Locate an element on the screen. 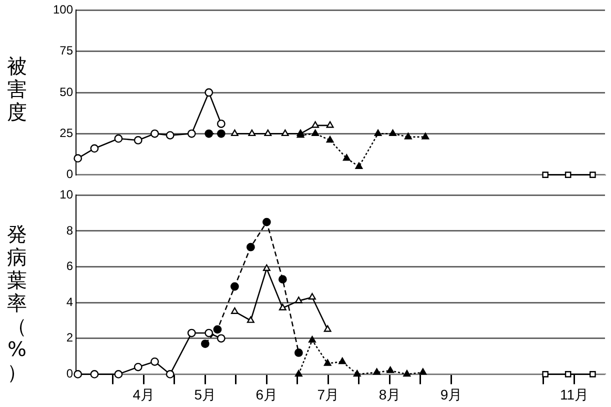 Image resolution: width=611 pixels, height=407 pixels. x-tick-label: 6月 is located at coordinates (267, 394).